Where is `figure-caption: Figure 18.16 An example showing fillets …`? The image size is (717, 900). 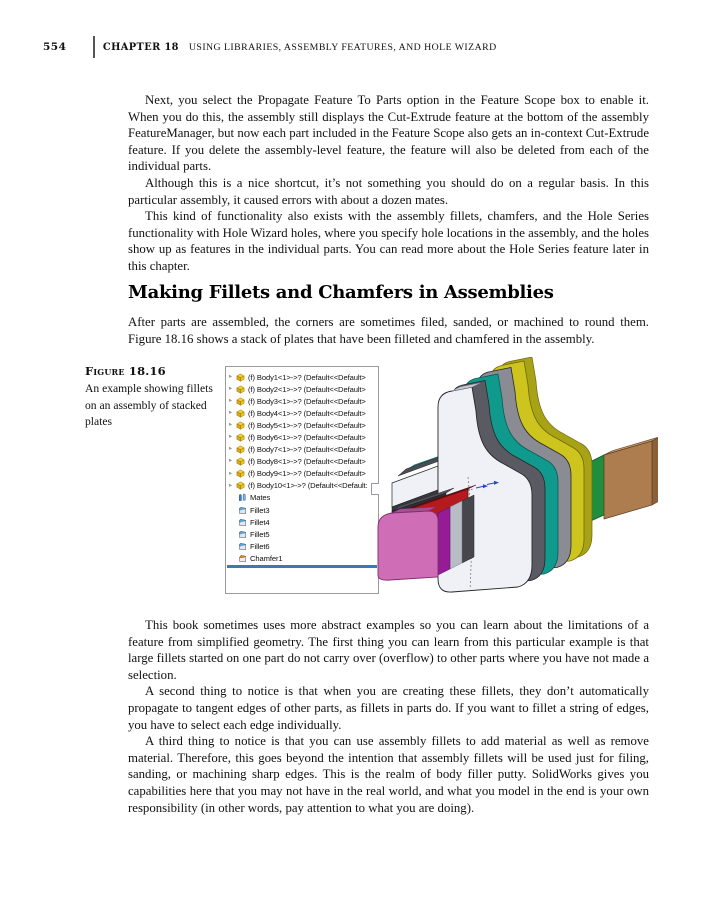 figure-caption: Figure 18.16 An example showing fillets … is located at coordinates (149, 397).